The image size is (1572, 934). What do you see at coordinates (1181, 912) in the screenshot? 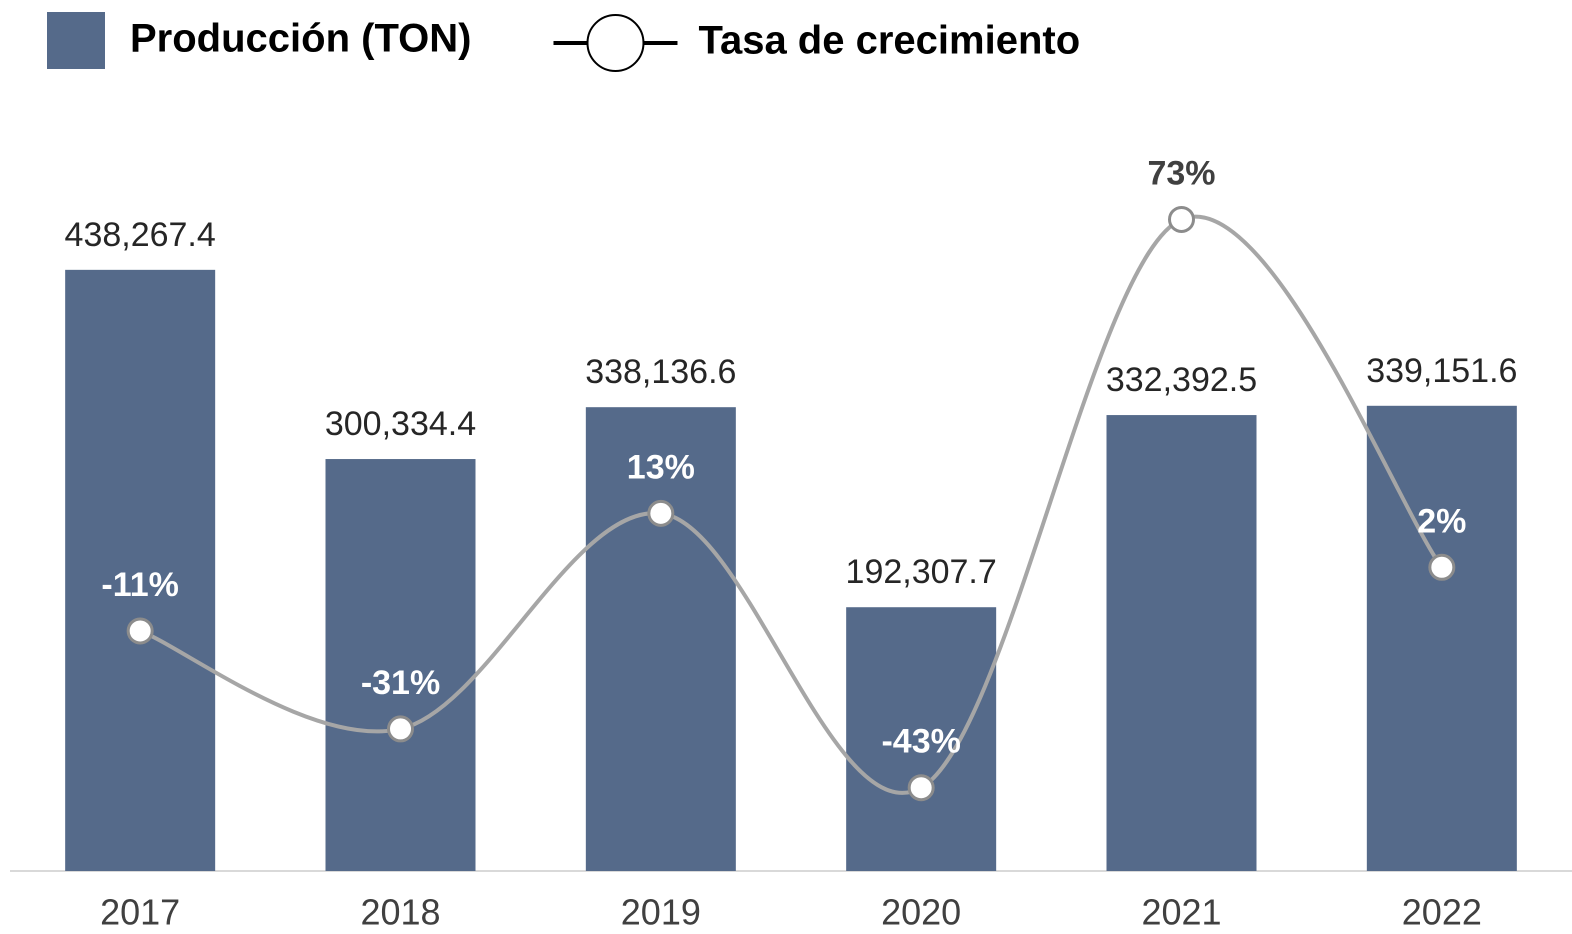
I see `x-tick-label: 2021` at bounding box center [1181, 912].